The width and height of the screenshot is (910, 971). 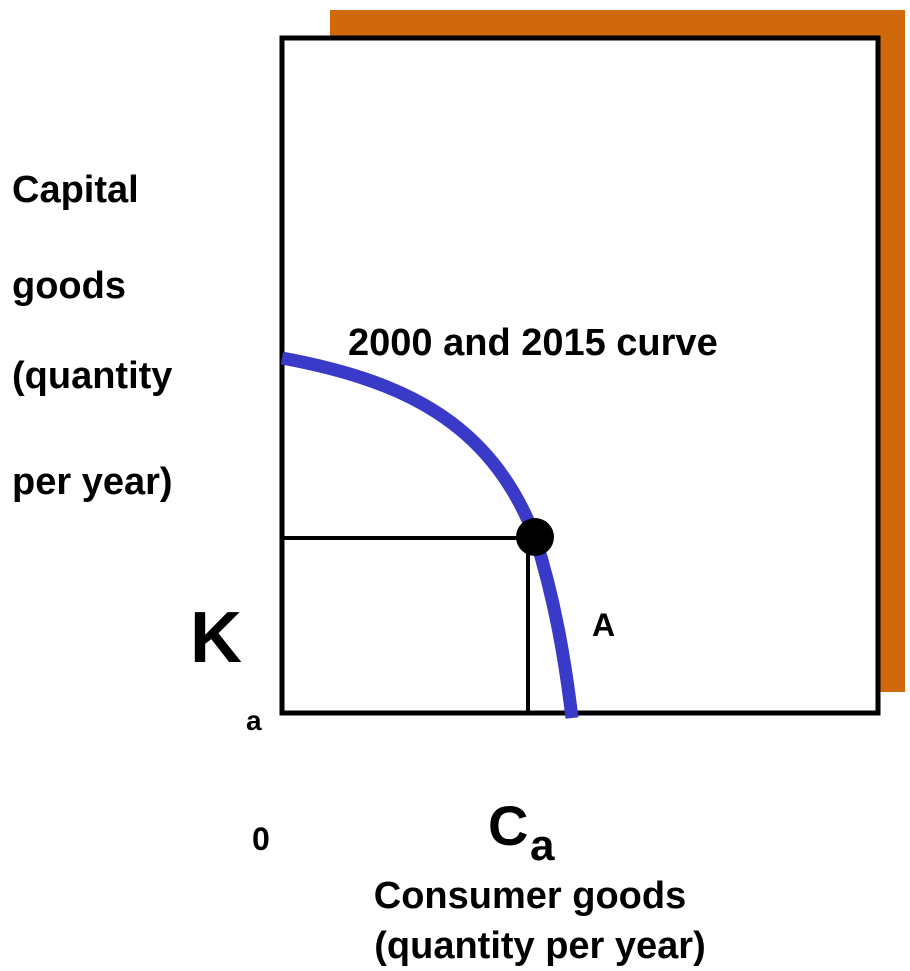 I want to click on c-subscript: a, so click(x=542, y=845).